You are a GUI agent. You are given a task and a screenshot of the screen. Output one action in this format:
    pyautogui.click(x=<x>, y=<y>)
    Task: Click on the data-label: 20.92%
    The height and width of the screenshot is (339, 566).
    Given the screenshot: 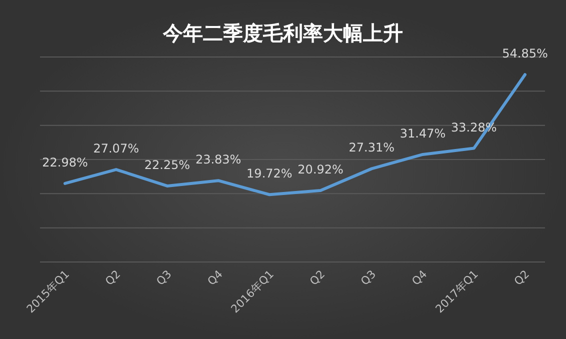 What is the action you would take?
    pyautogui.click(x=321, y=169)
    